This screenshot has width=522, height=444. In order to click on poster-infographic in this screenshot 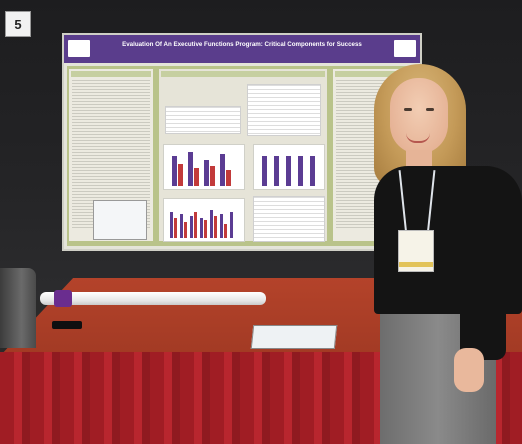, I will do `click(120, 220)`.